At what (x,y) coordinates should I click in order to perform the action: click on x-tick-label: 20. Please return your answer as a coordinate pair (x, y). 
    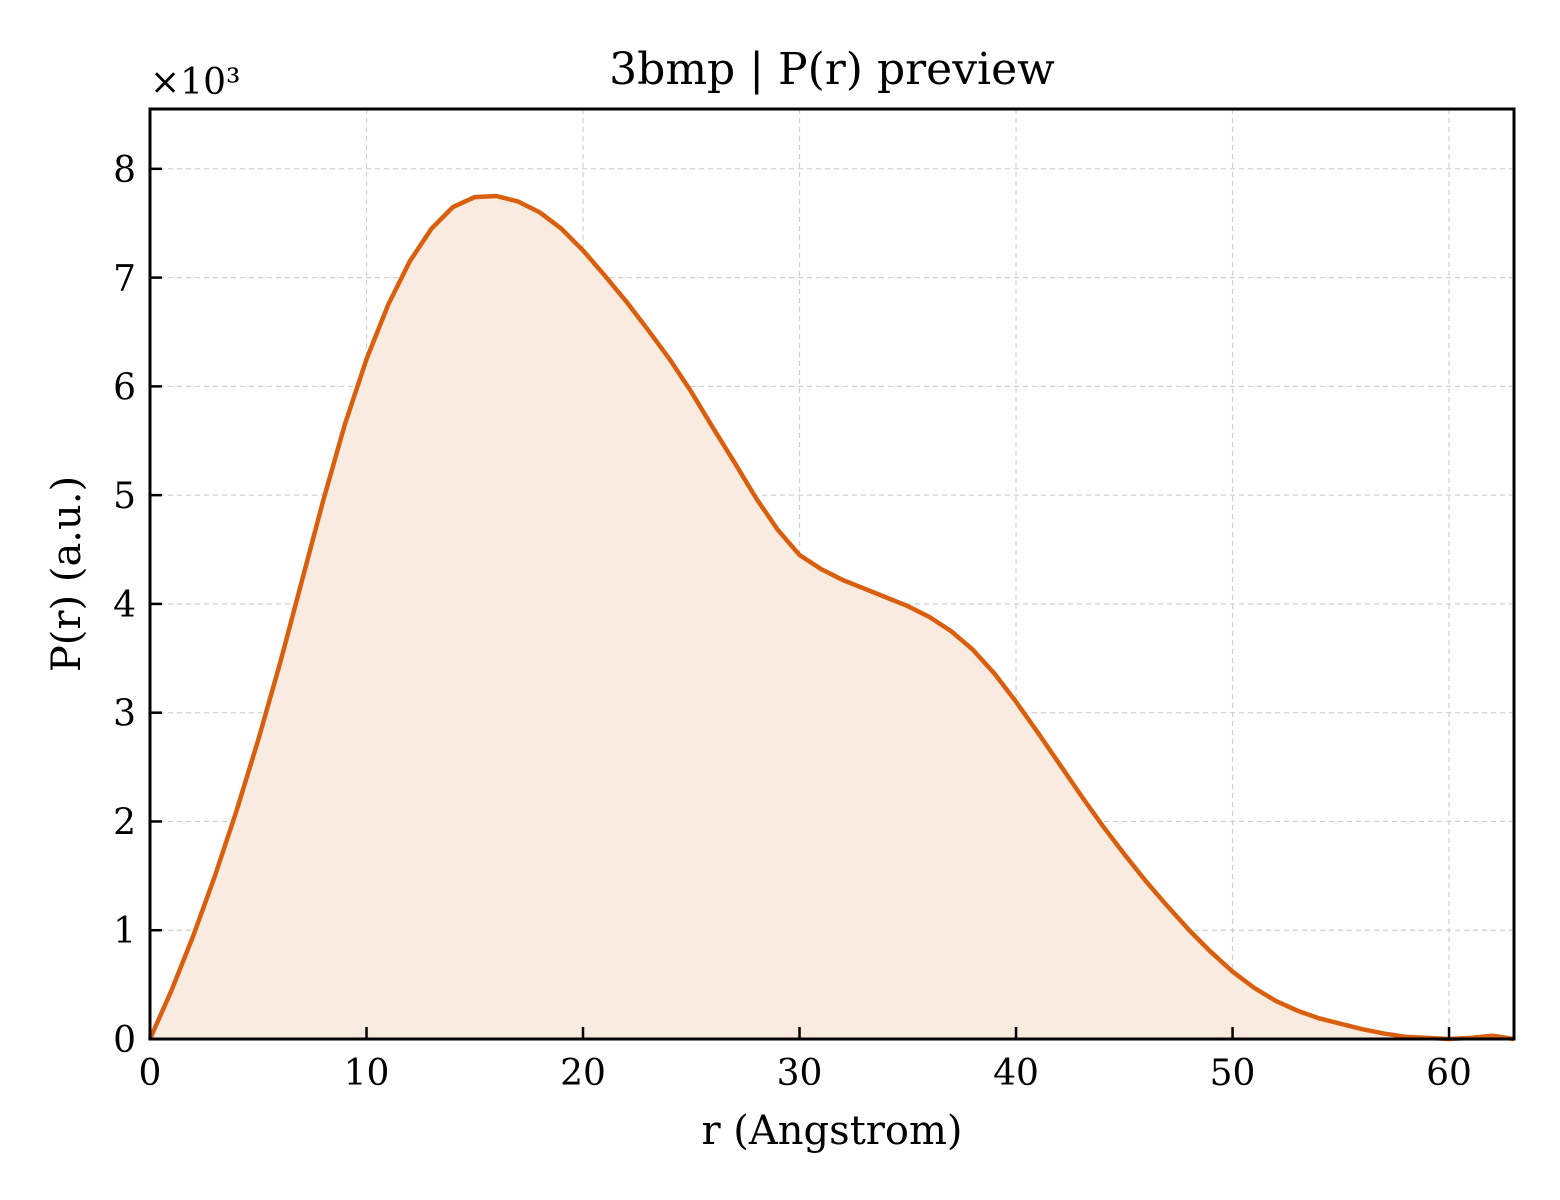
    Looking at the image, I should click on (583, 1073).